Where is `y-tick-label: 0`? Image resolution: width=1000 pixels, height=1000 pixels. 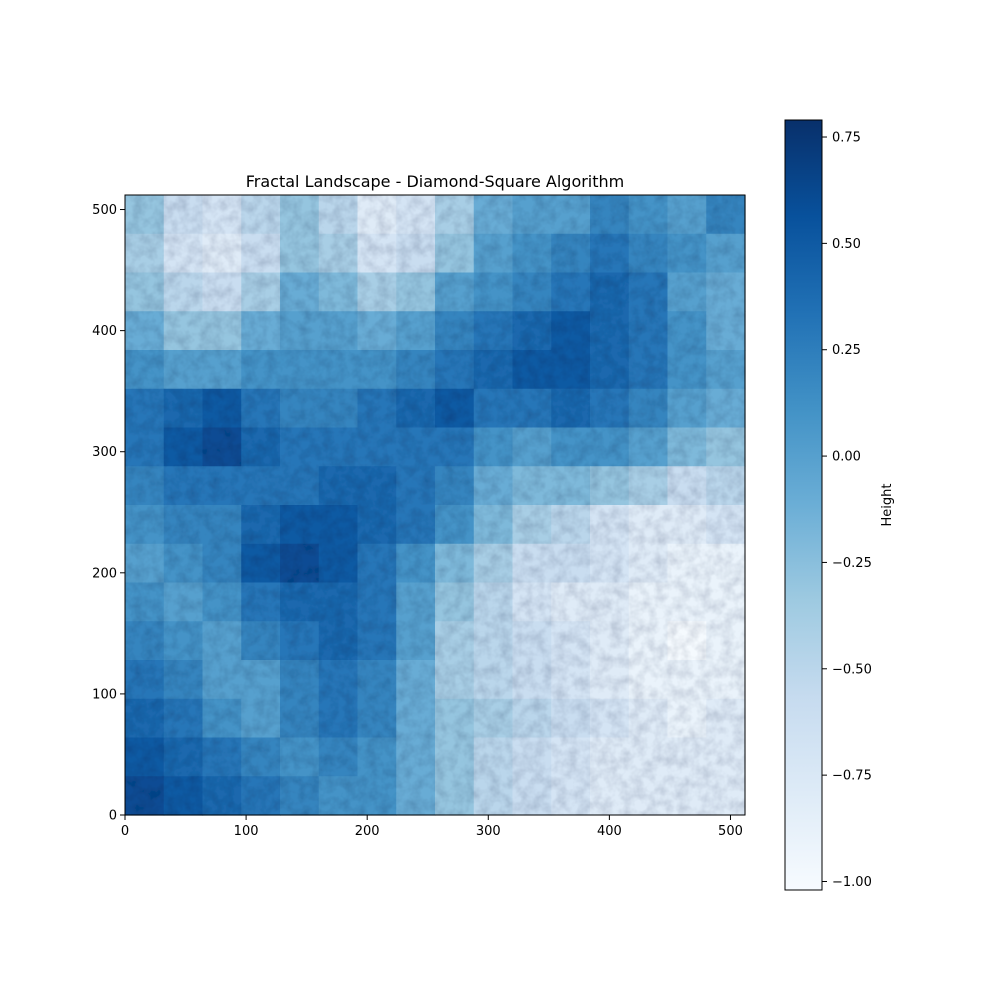 y-tick-label: 0 is located at coordinates (113, 816).